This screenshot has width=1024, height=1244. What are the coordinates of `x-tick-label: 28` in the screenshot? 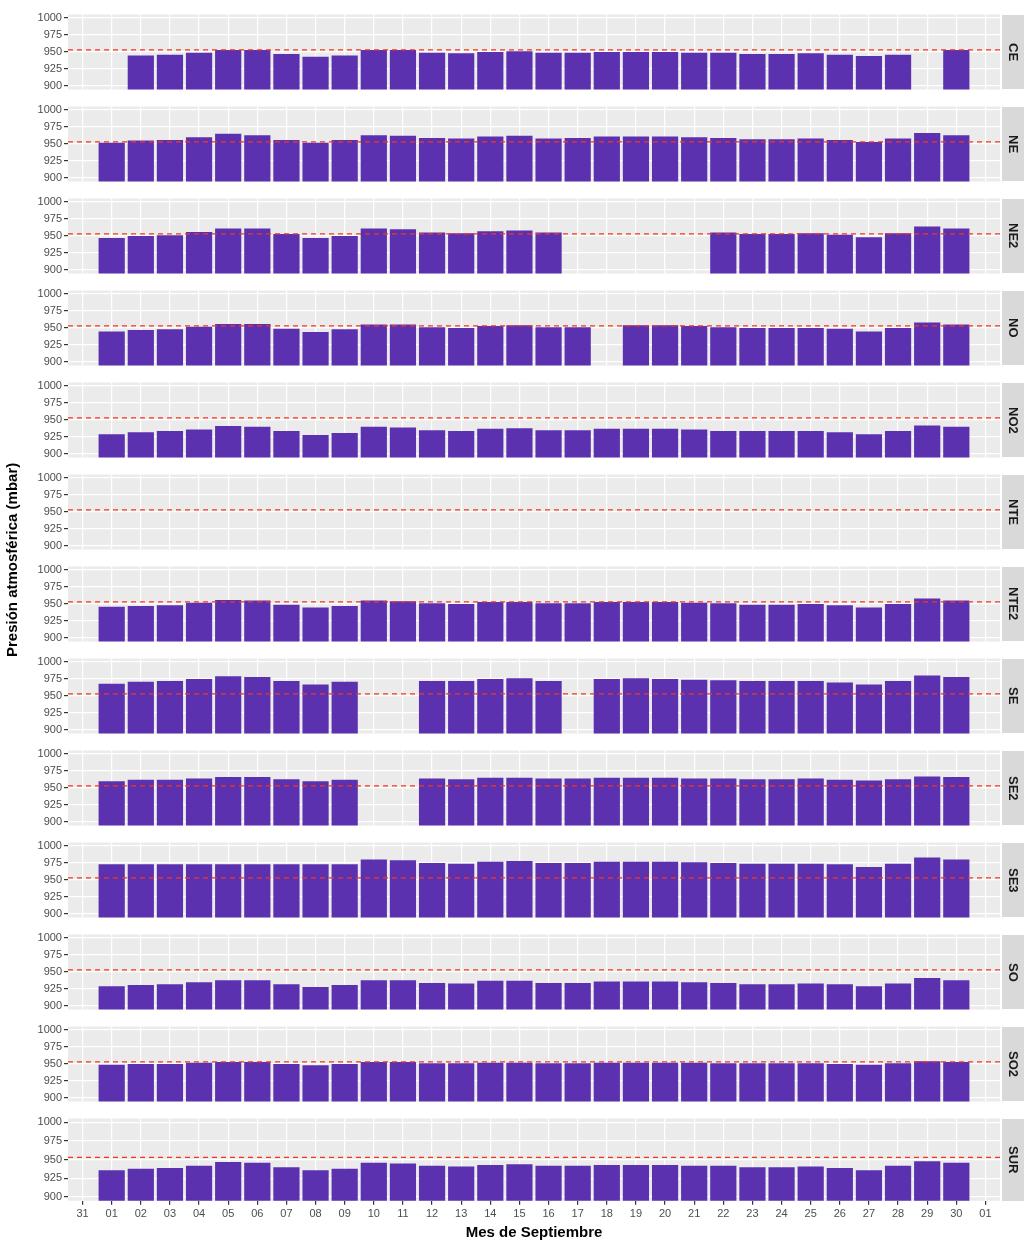 It's located at (898, 1213).